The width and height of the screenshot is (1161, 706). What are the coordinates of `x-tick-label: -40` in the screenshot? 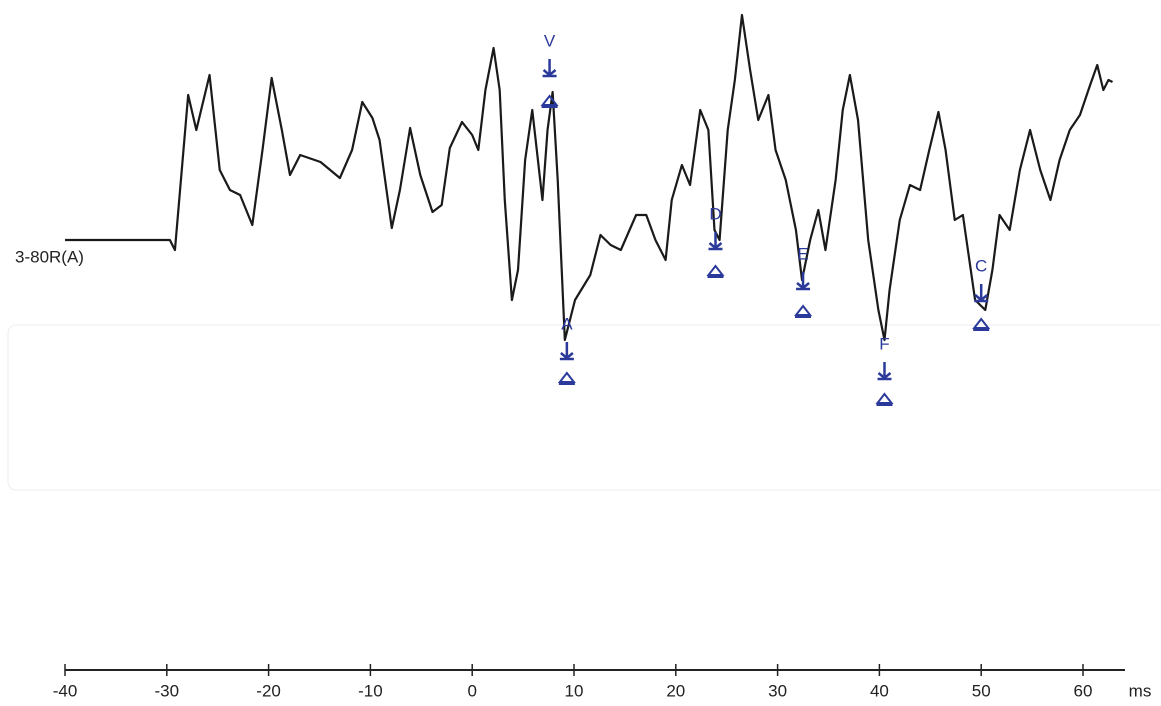 It's located at (65, 690).